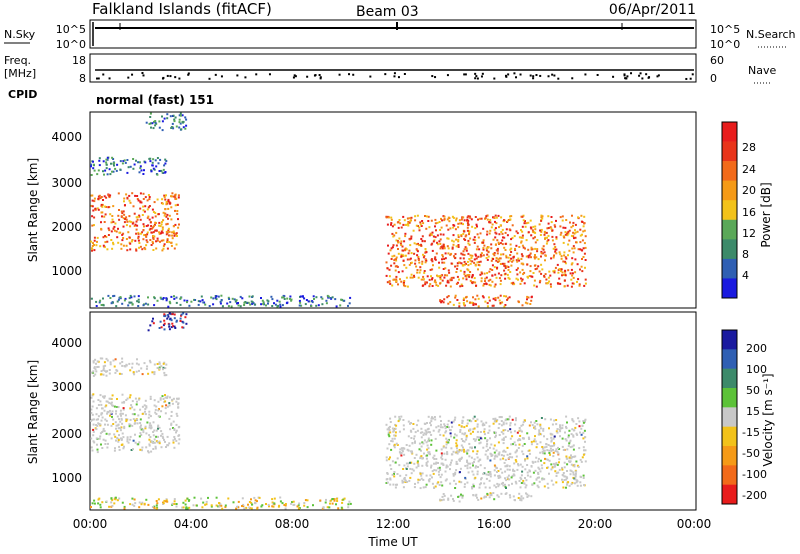 This screenshot has height=554, width=800. I want to click on freq-hi: 18, so click(79, 60).